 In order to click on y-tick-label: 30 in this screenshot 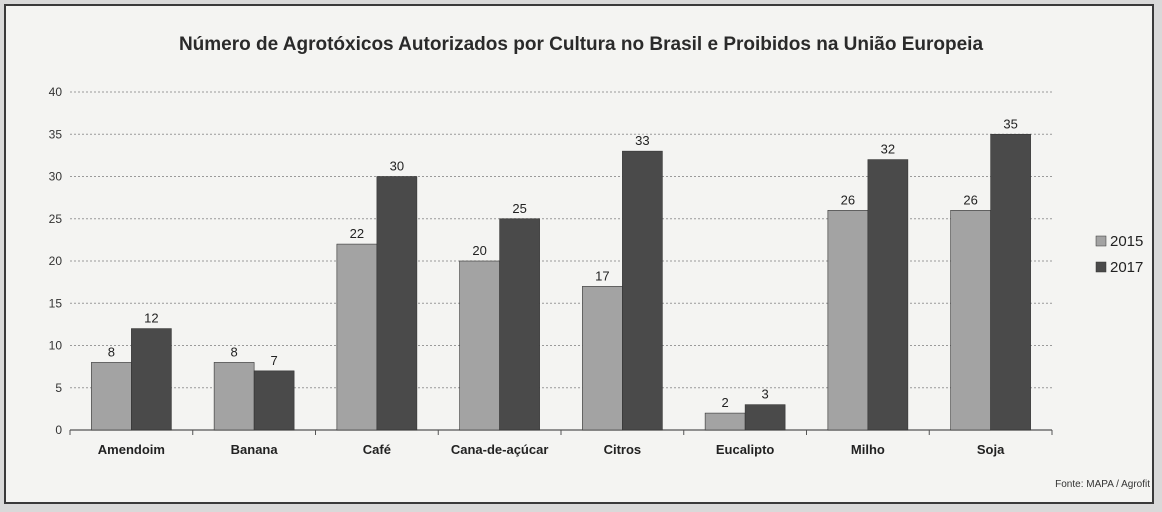, I will do `click(56, 177)`.